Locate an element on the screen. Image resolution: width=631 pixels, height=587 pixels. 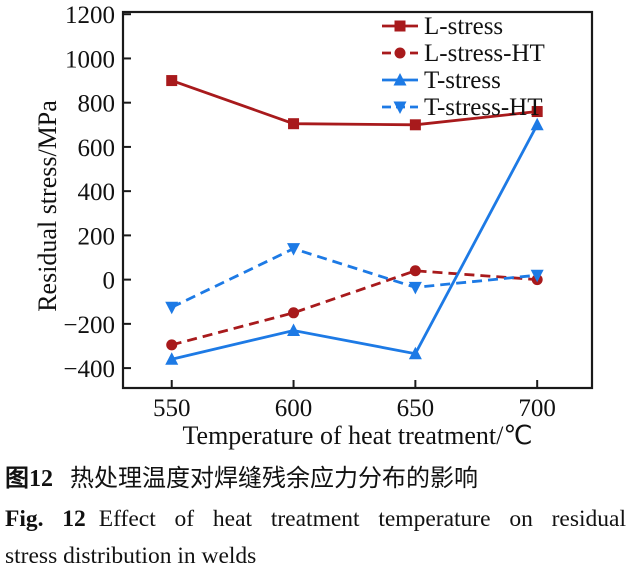
legend-item-t-stress-ht: T-stress-HT is located at coordinates (462, 107).